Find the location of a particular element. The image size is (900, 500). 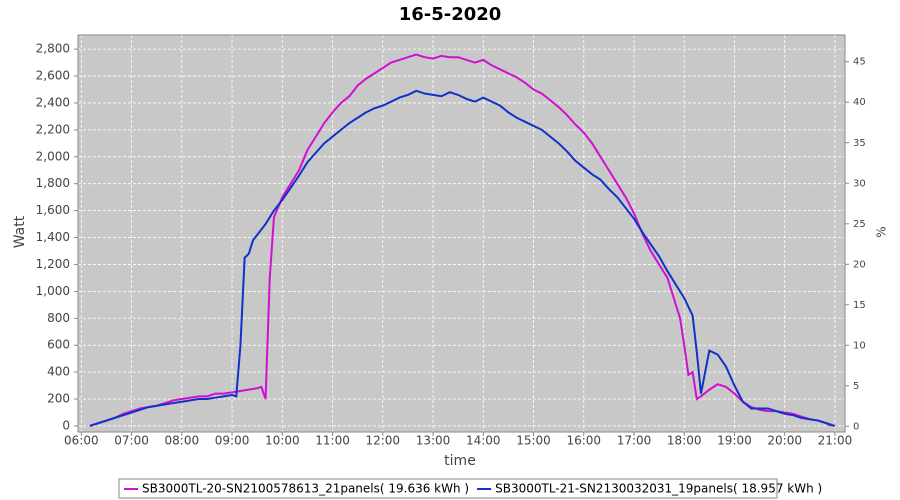

x-axis-label: time is located at coordinates (460, 461).